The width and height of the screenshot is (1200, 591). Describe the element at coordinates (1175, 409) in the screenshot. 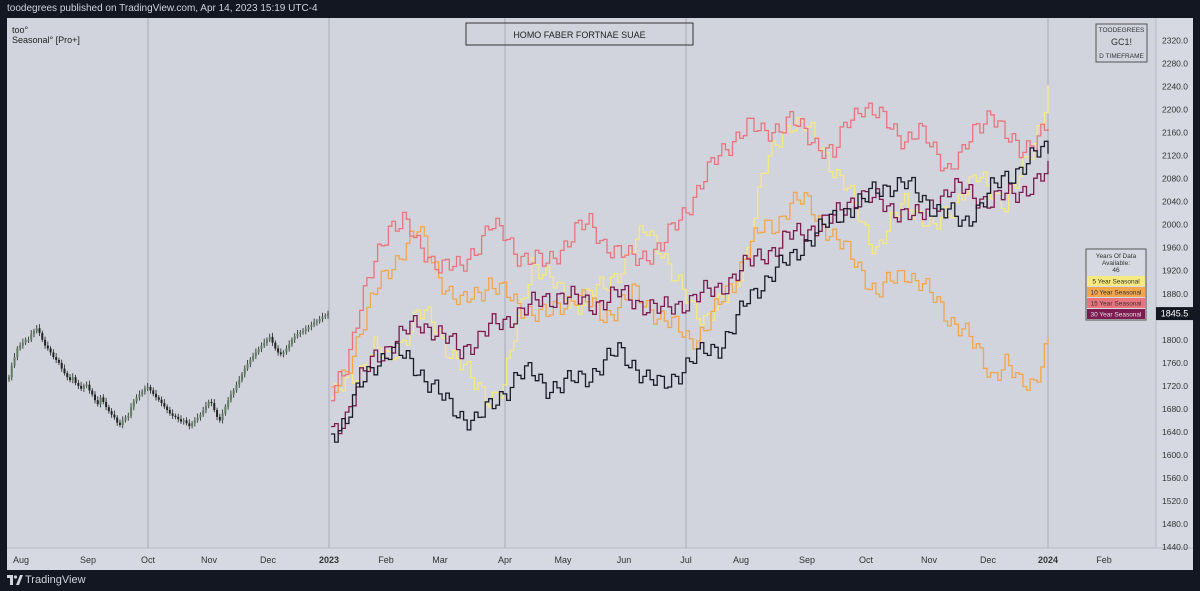

I see `y-tick-label: 1680.0` at that location.